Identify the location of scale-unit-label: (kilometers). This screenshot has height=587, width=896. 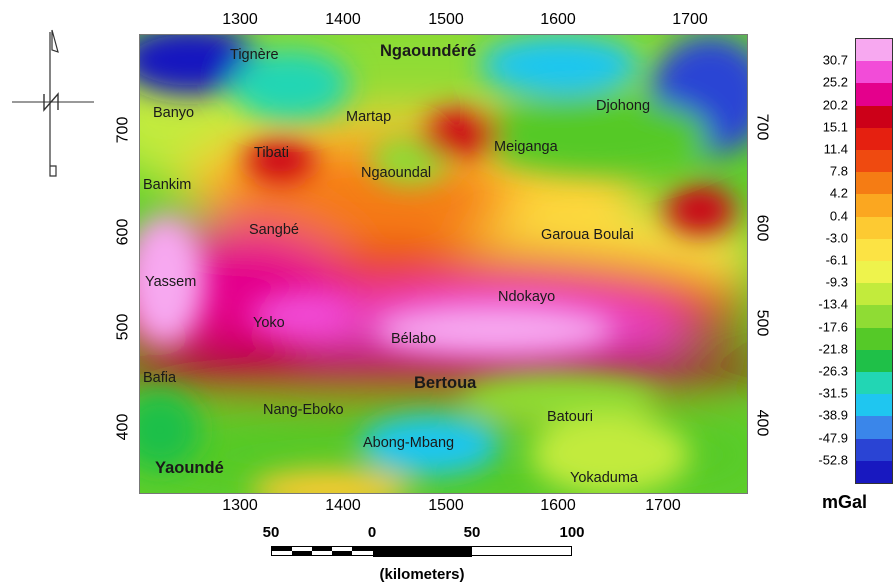
(422, 574).